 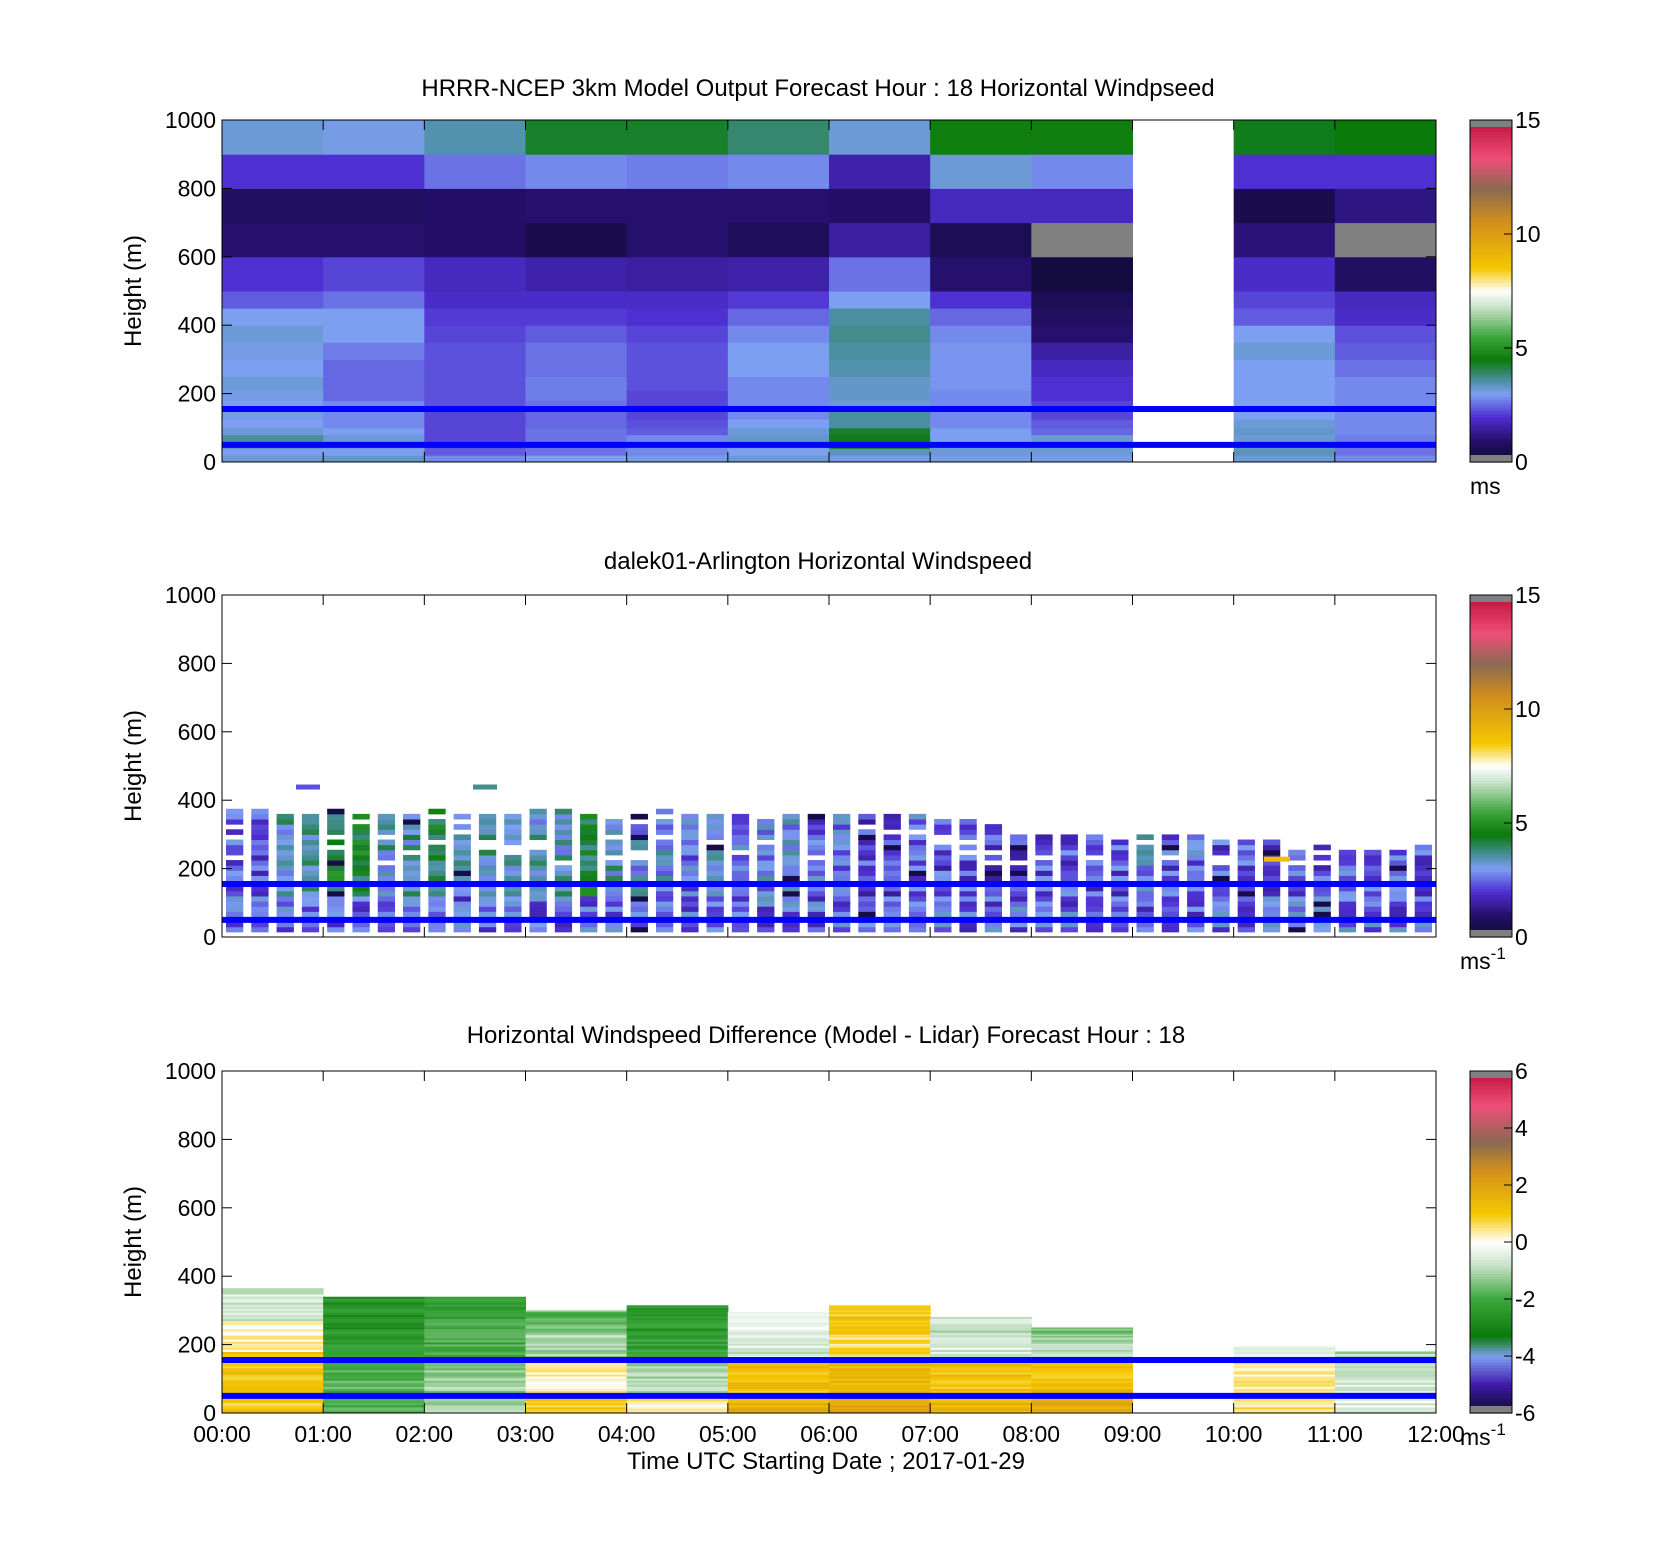 I want to click on colorbar-tick-label: 15, so click(x=1528, y=120).